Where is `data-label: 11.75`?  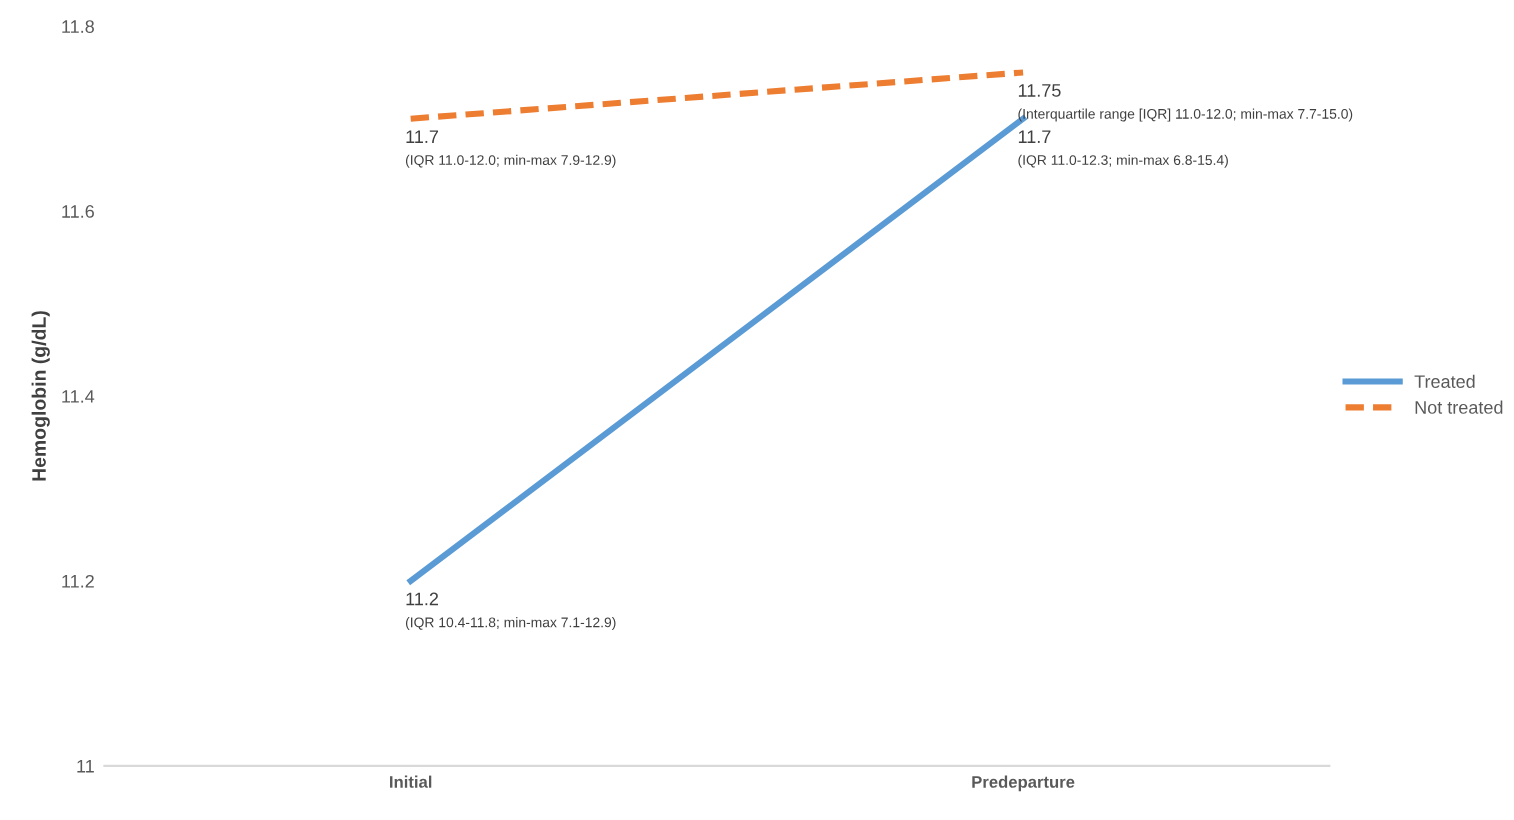 data-label: 11.75 is located at coordinates (1039, 90).